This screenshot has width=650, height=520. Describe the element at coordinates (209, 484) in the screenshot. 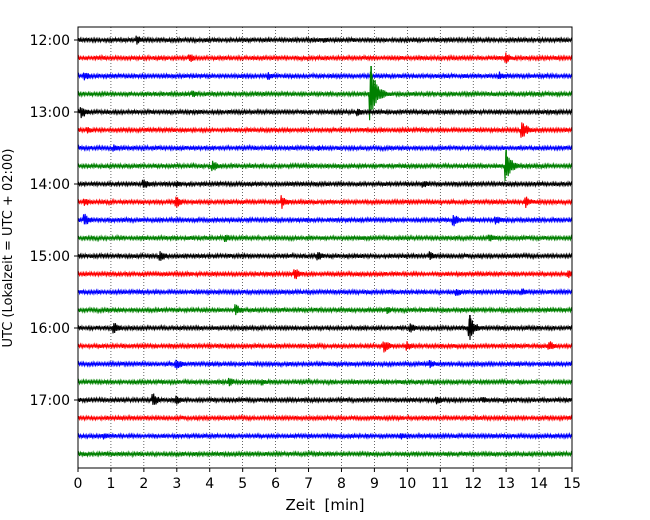

I see `x-tick-label-4: 4` at that location.